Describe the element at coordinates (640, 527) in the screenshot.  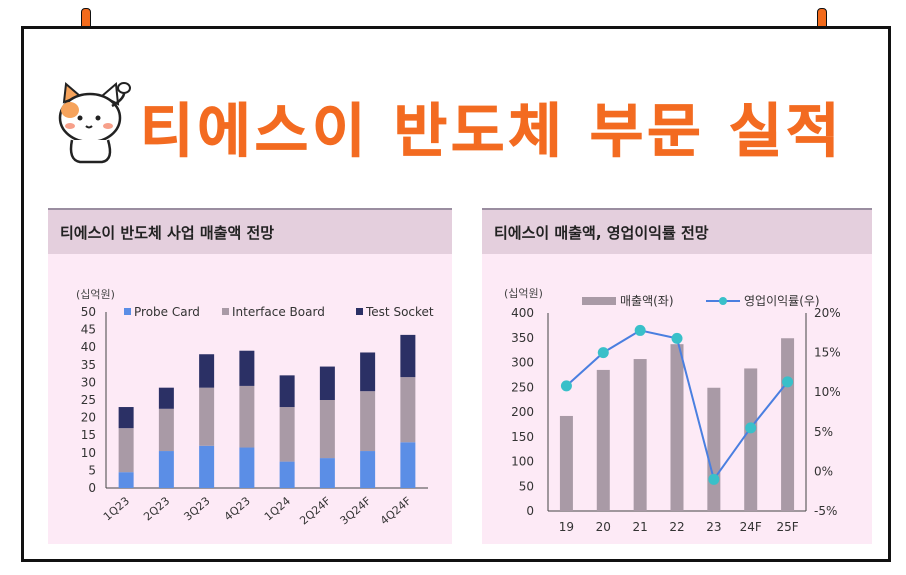
I see `x-tick-label: 21` at that location.